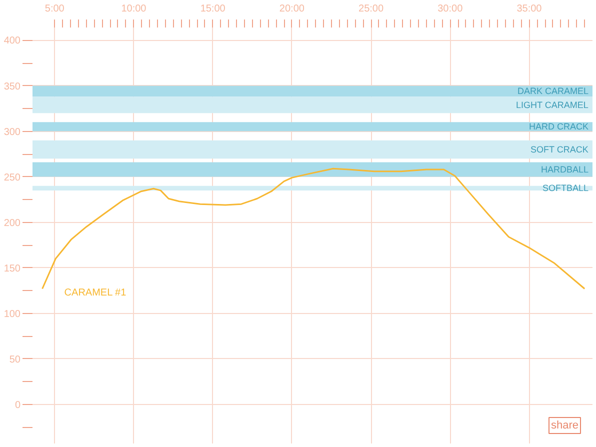  Describe the element at coordinates (564, 426) in the screenshot. I see `annotation: share` at that location.